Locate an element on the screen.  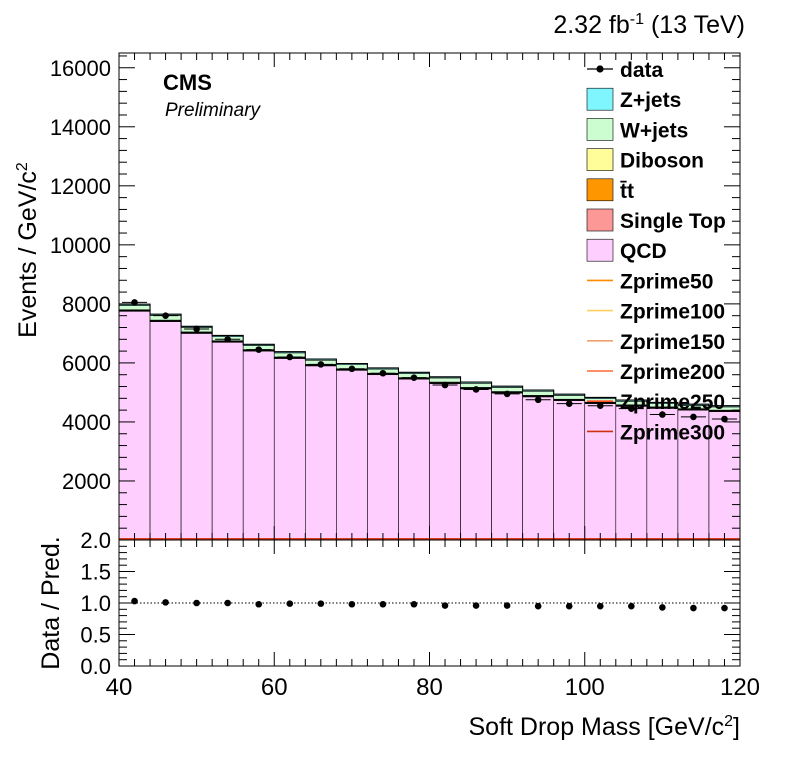
legend-entry: Zprime50 is located at coordinates (650, 281).